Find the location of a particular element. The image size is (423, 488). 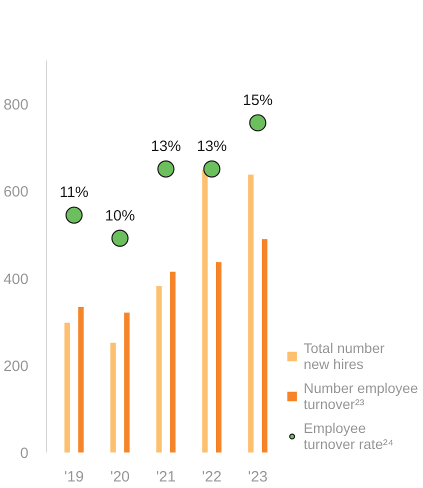

data-label: 10% is located at coordinates (119, 215).